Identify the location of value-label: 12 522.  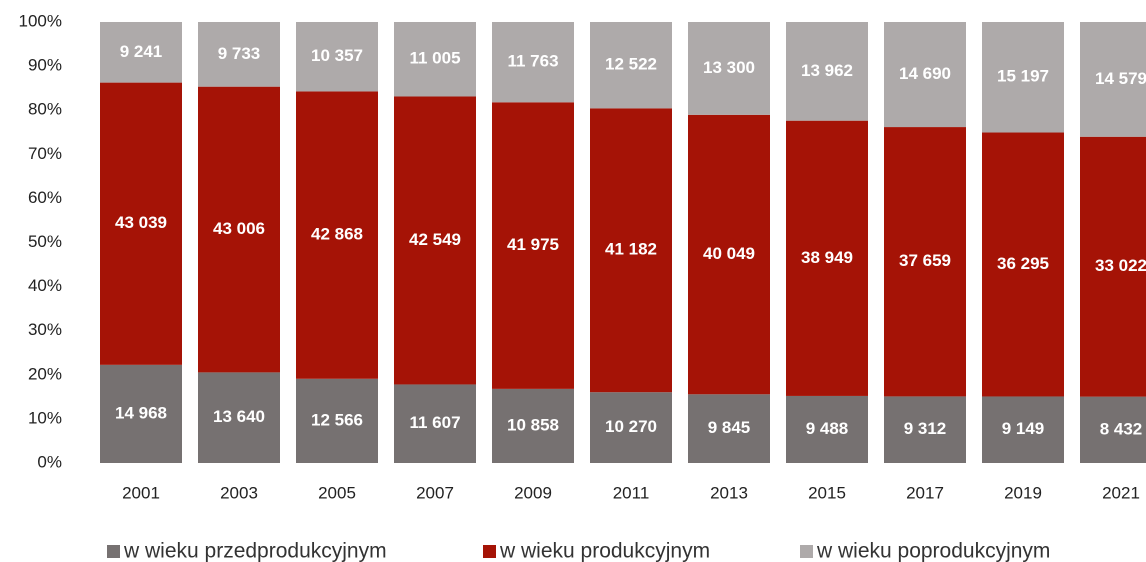
(631, 64).